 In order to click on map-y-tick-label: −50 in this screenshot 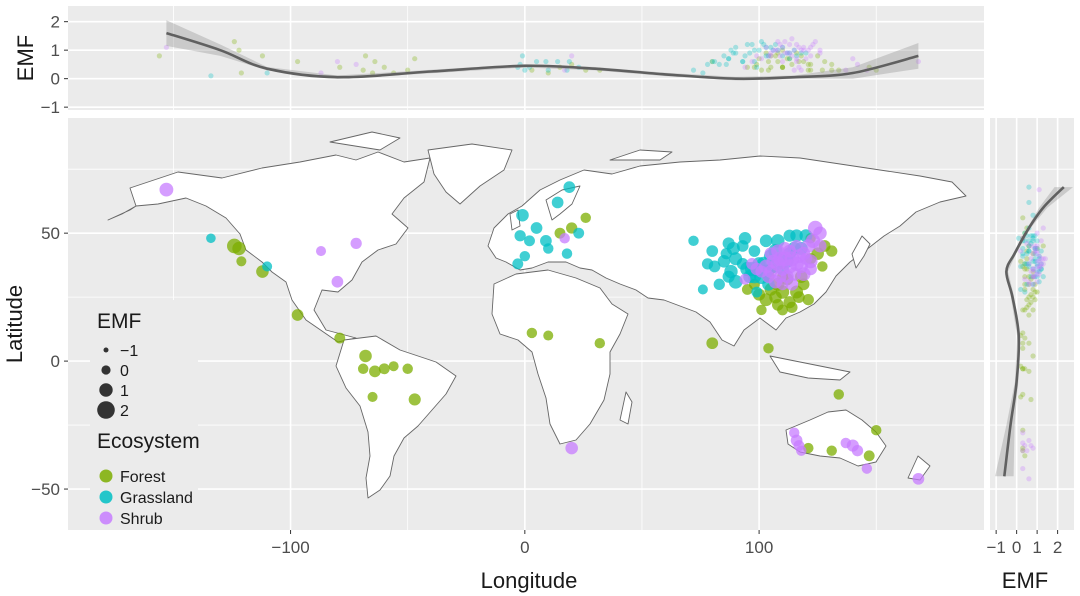, I will do `click(45, 489)`.